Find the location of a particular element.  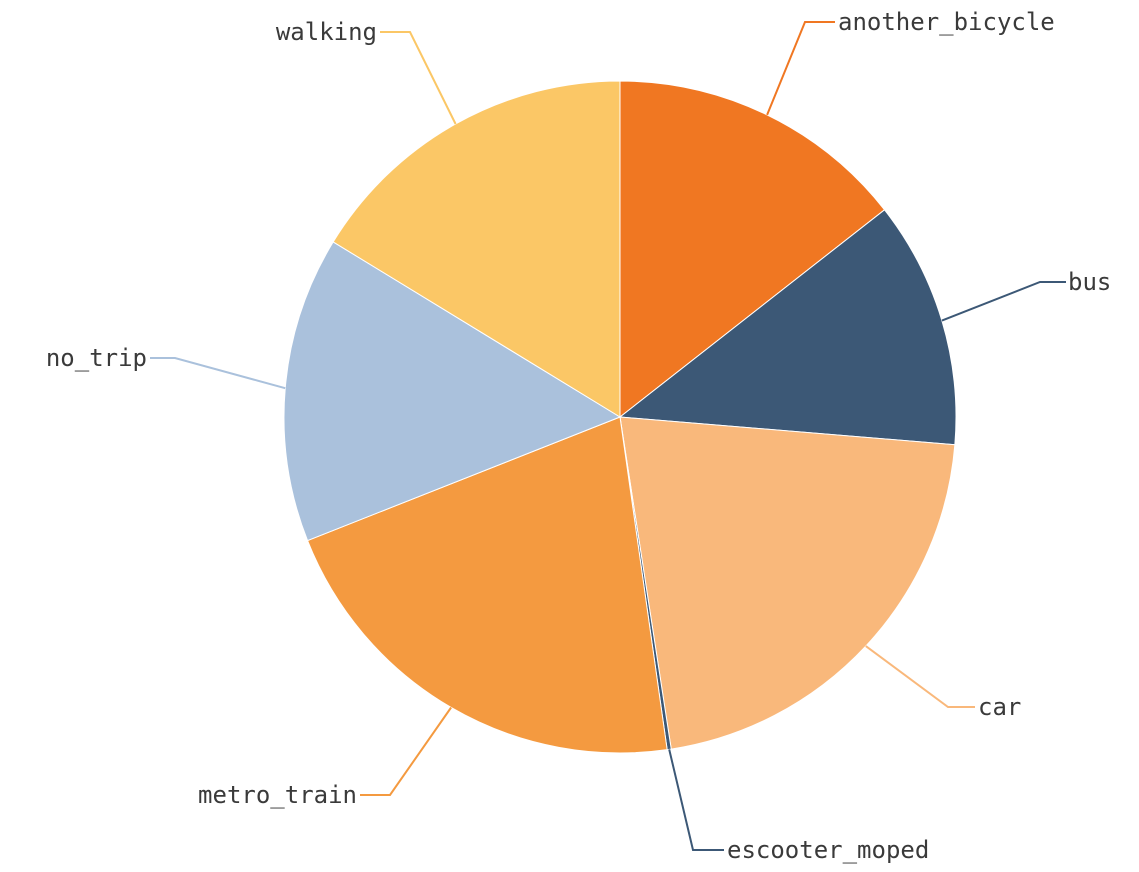

pie-slice-another-bicycle is located at coordinates (752, 249).